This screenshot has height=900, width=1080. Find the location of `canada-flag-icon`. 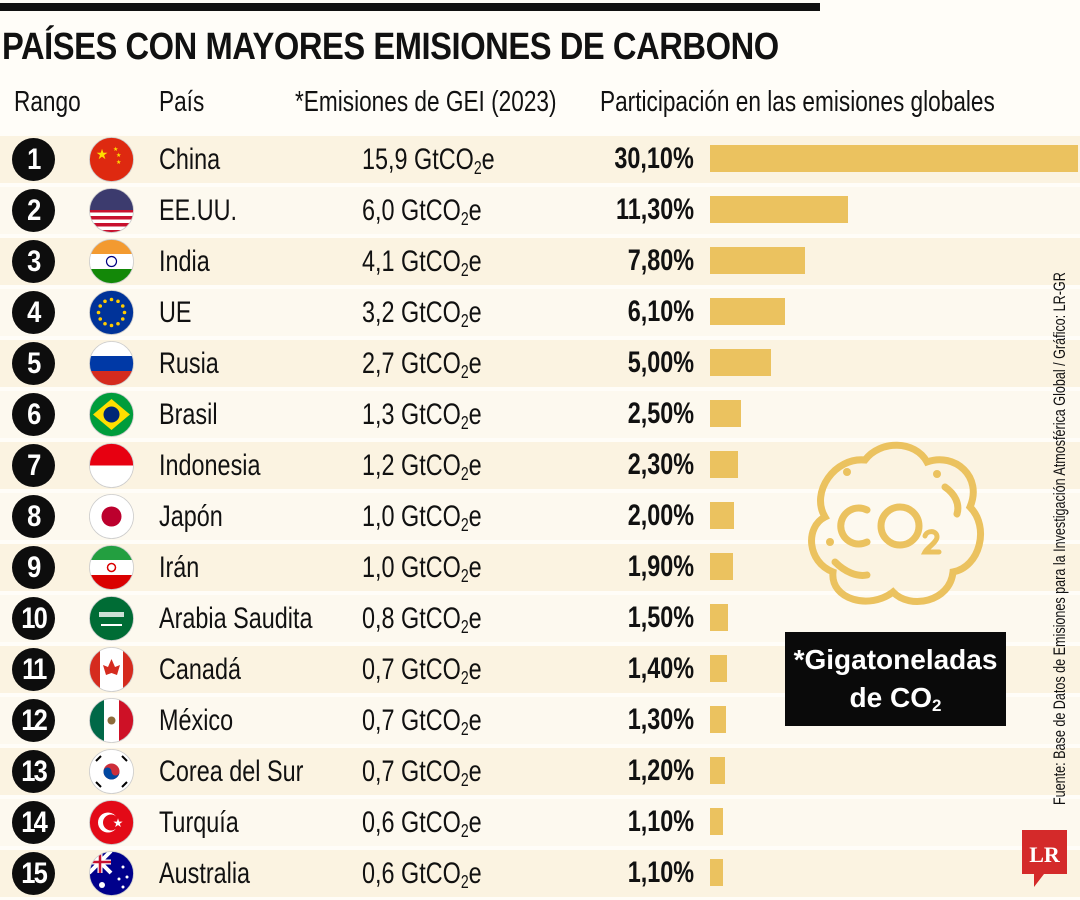

canada-flag-icon is located at coordinates (111, 669).